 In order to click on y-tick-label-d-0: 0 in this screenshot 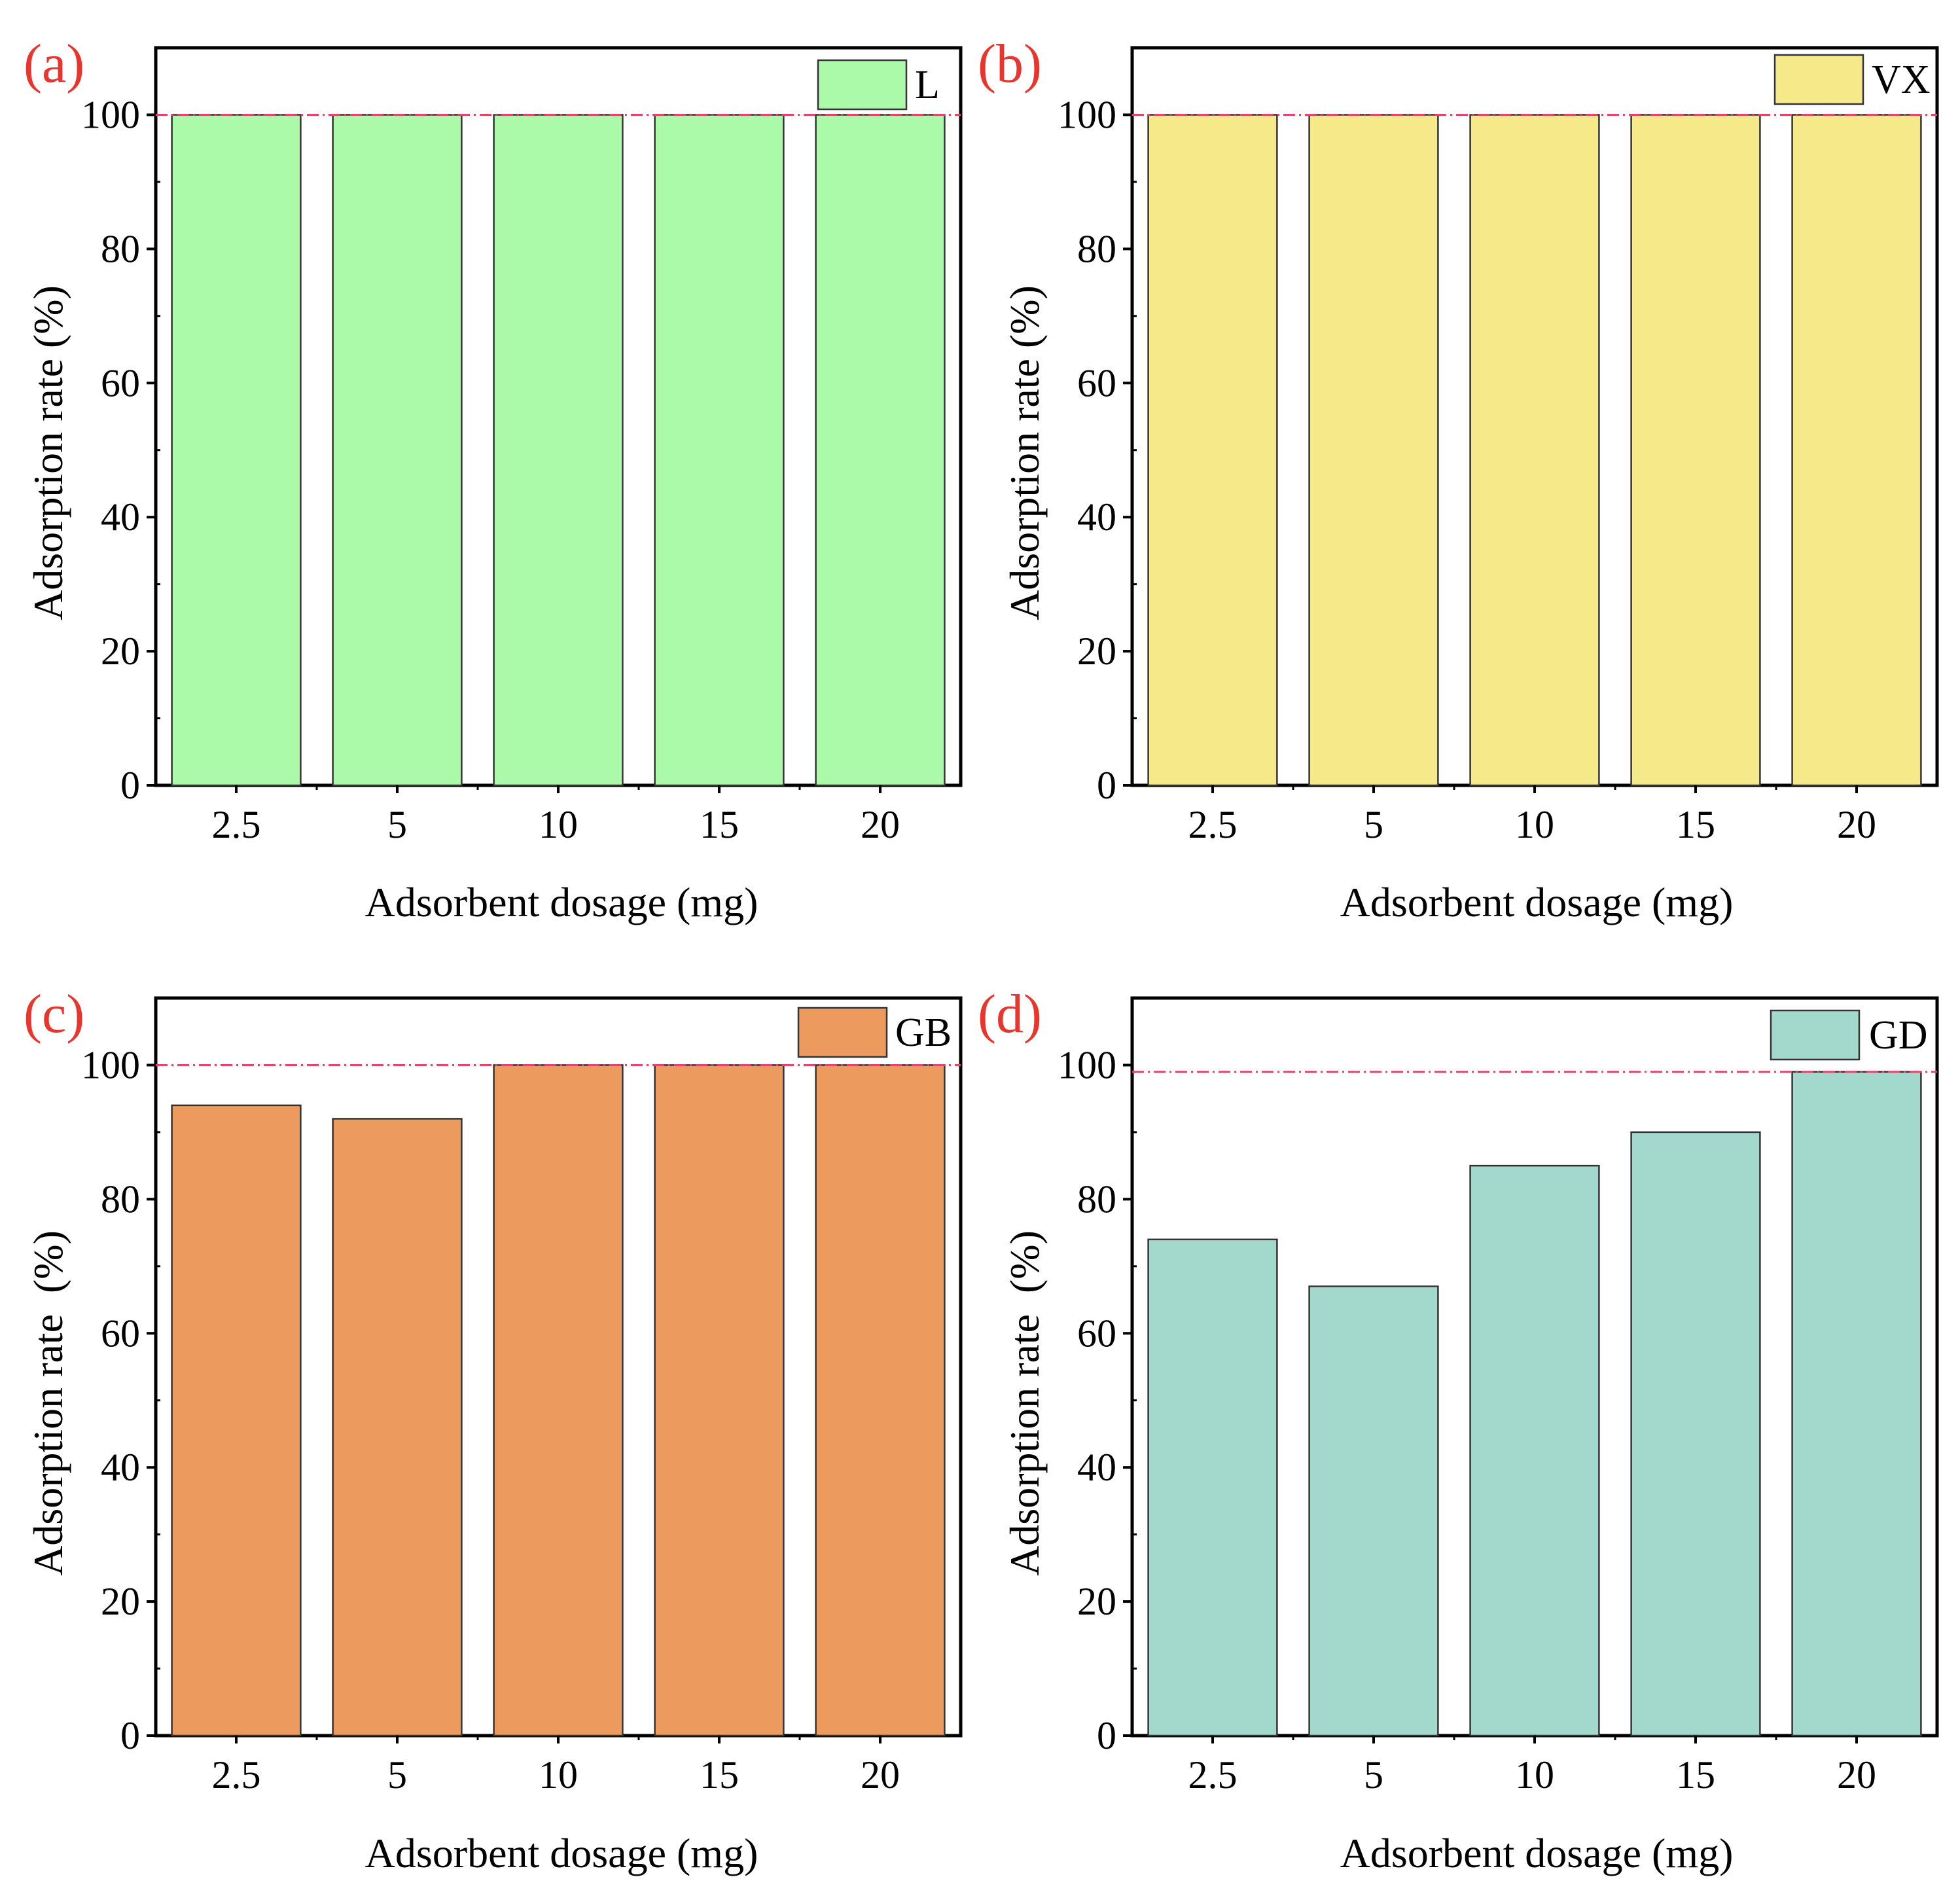, I will do `click(1107, 1735)`.